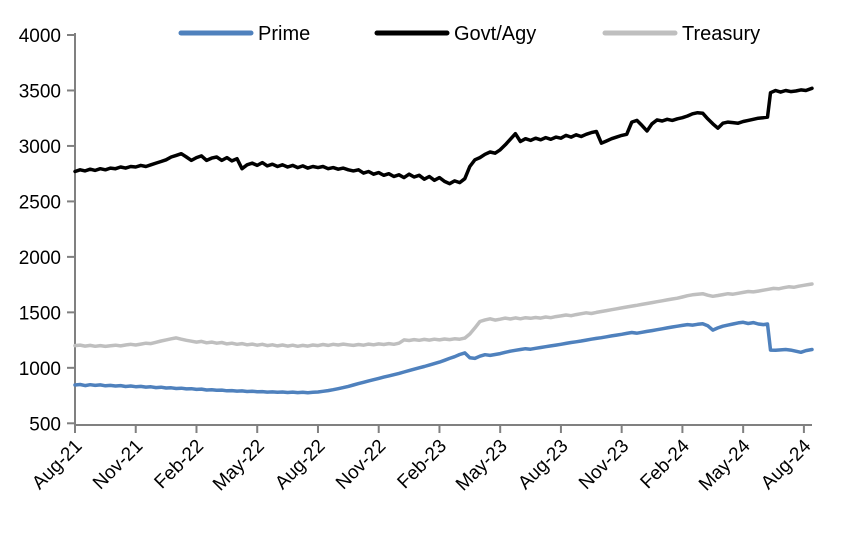 This screenshot has height=538, width=852. What do you see at coordinates (482, 466) in the screenshot?
I see `x-tick-label: May-23` at bounding box center [482, 466].